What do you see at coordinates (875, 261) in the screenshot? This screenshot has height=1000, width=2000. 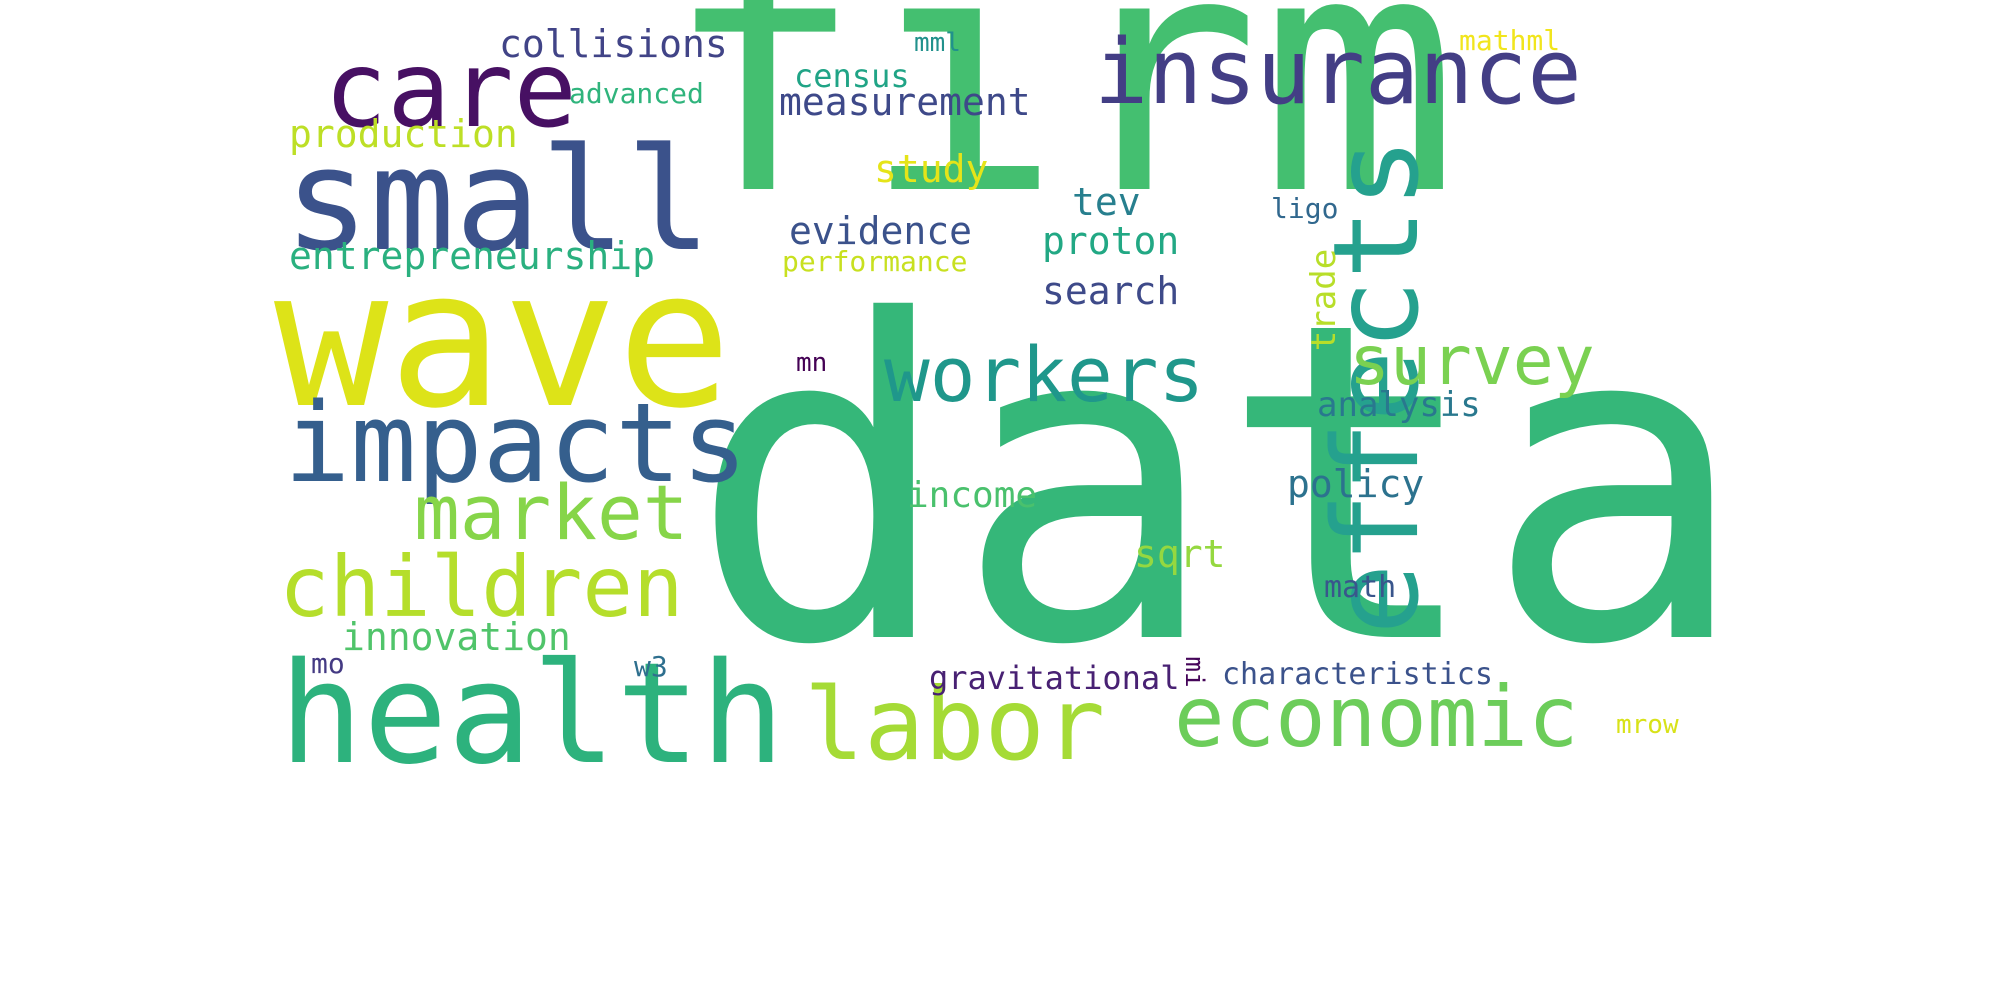 I see `word-performance: performance` at bounding box center [875, 261].